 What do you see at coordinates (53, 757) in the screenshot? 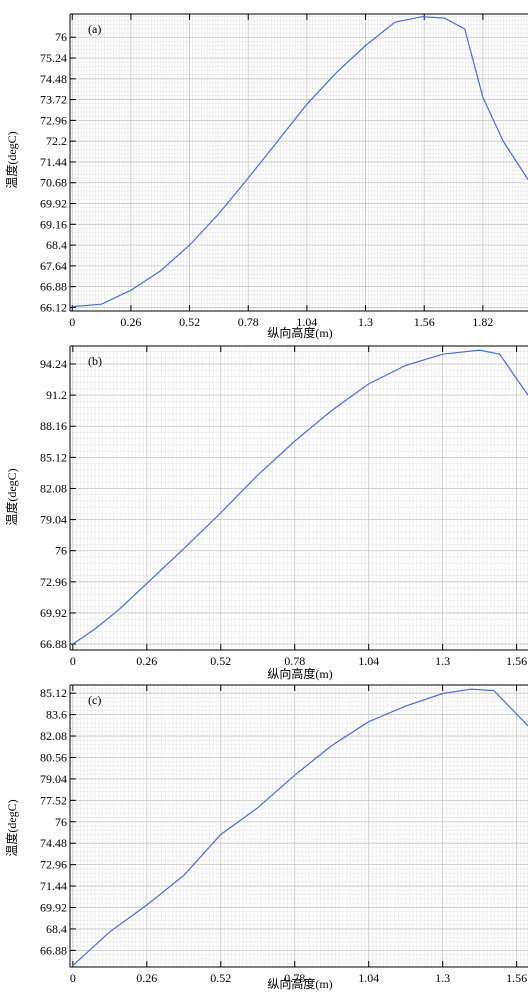
I see `y-tick-label: 80.56` at bounding box center [53, 757].